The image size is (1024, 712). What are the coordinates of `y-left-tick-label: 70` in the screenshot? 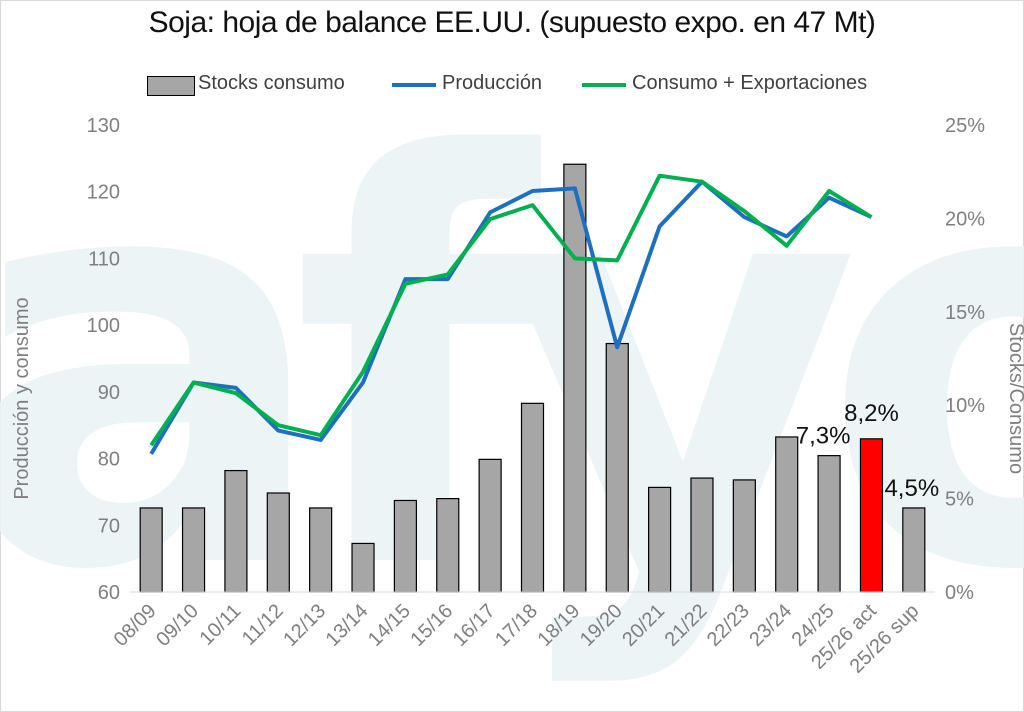 It's located at (109, 526).